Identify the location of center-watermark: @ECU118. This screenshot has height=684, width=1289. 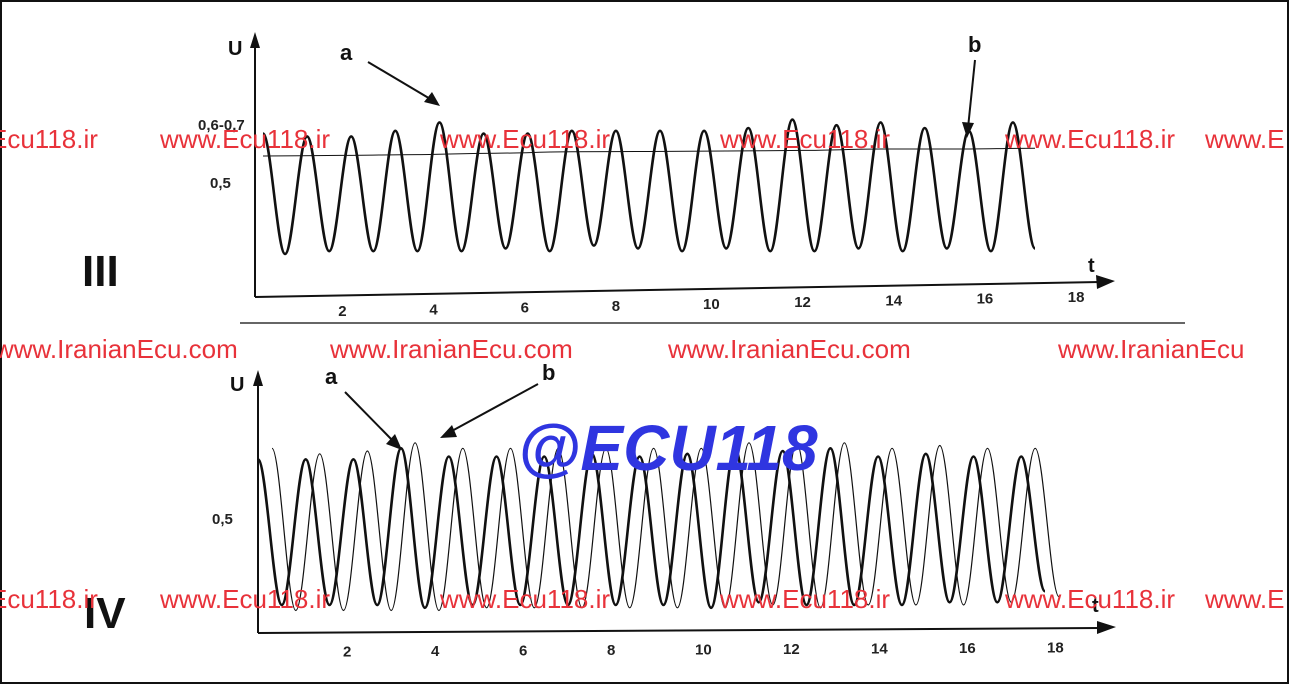
(668, 448).